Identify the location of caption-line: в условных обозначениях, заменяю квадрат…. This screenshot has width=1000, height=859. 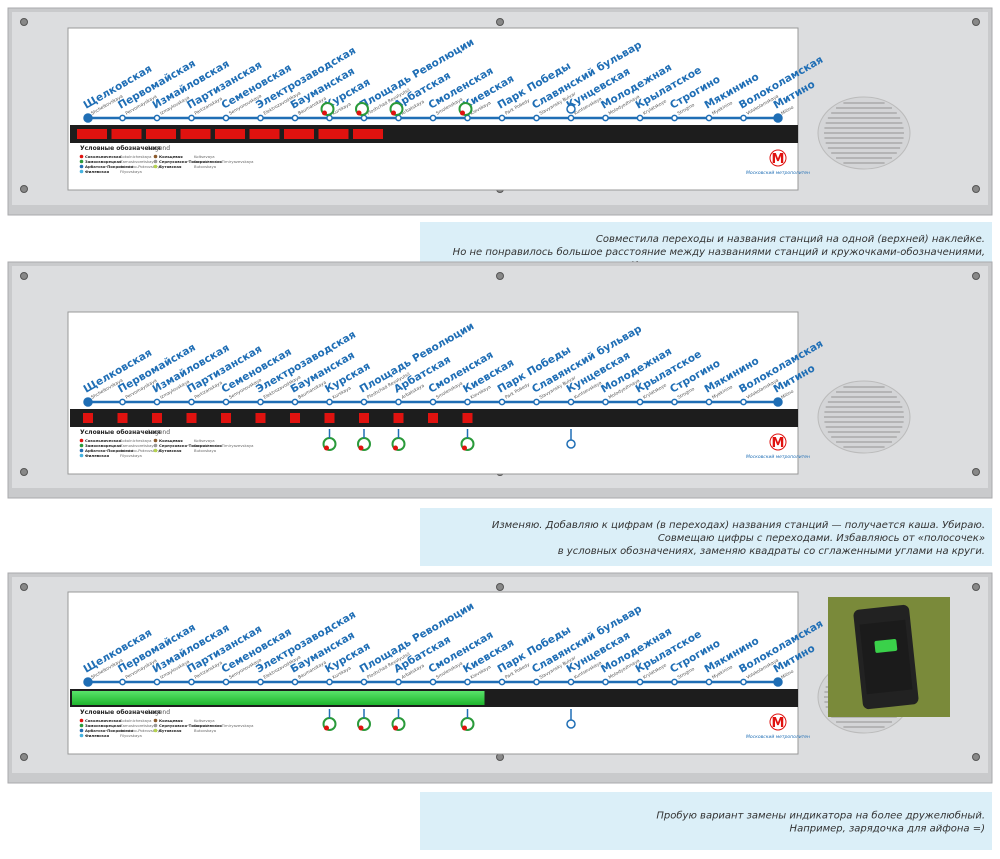
(771, 551).